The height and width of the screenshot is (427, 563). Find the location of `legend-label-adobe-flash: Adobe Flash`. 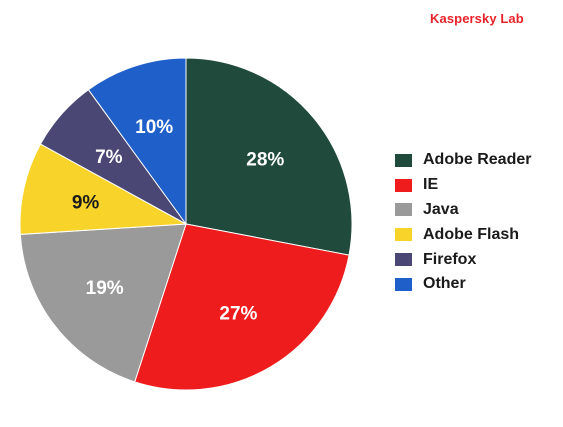

legend-label-adobe-flash: Adobe Flash is located at coordinates (471, 234).